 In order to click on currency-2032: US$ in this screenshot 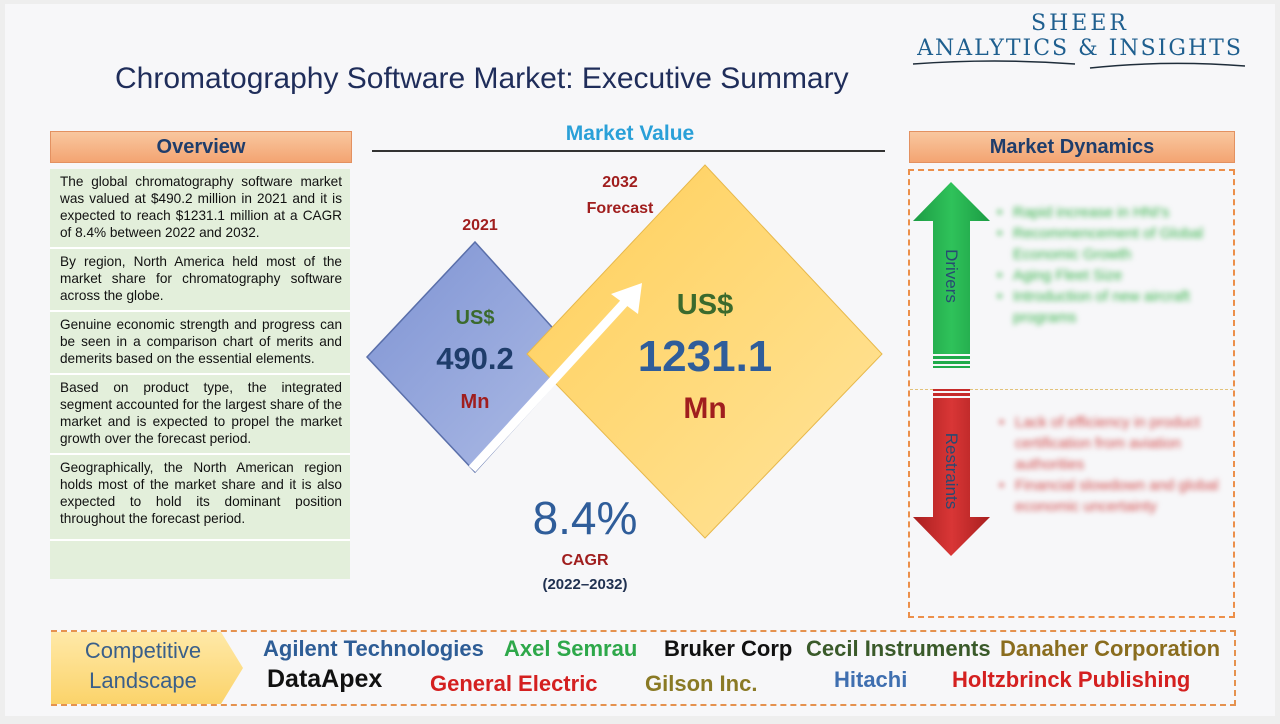, I will do `click(705, 305)`.